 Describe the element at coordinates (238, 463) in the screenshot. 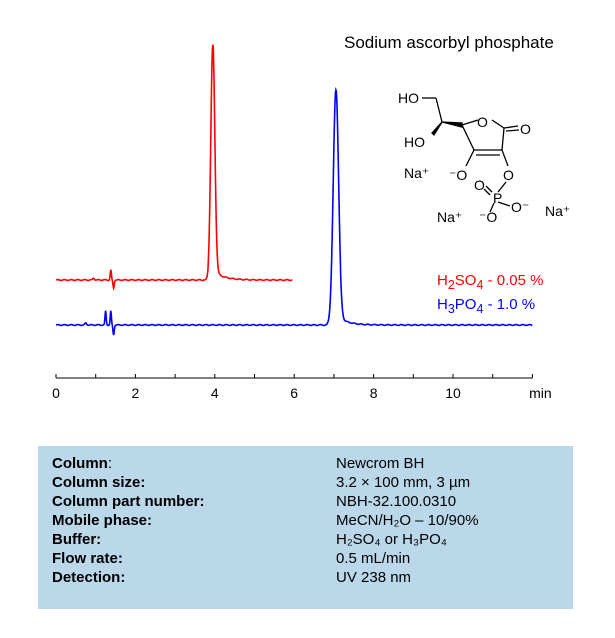

I see `condition-row: Column: Newcrom BH` at that location.